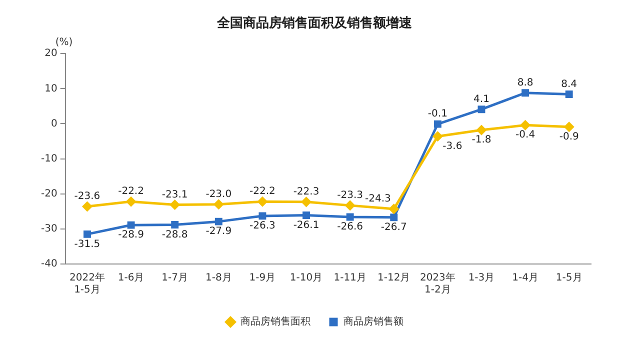  I want to click on legend-label: 商品房销售面积, so click(275, 322).